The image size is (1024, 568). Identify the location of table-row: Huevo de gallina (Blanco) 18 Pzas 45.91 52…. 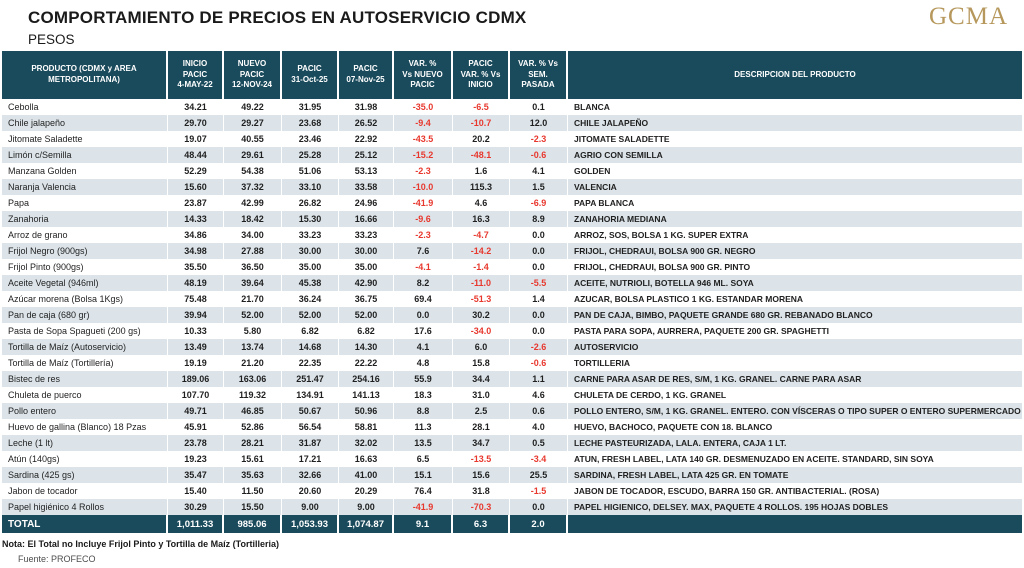
(512, 427).